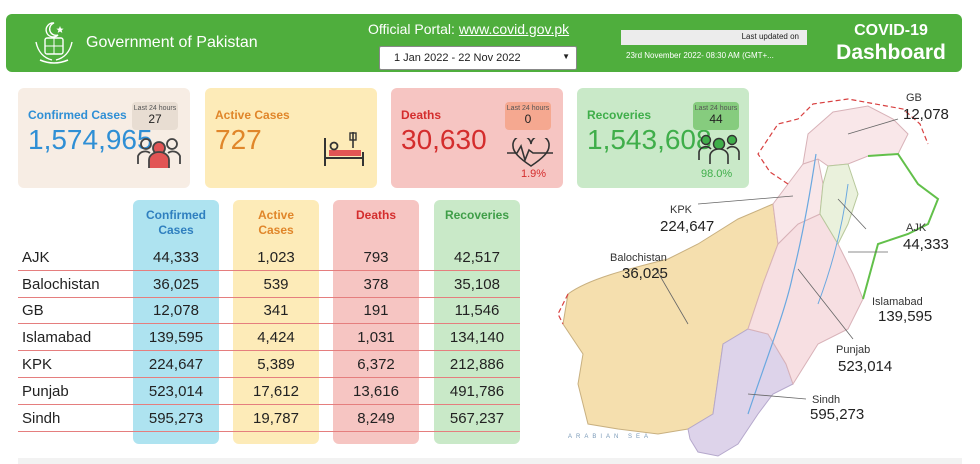  What do you see at coordinates (155, 119) in the screenshot?
I see `confirmed-last24-value: 27` at bounding box center [155, 119].